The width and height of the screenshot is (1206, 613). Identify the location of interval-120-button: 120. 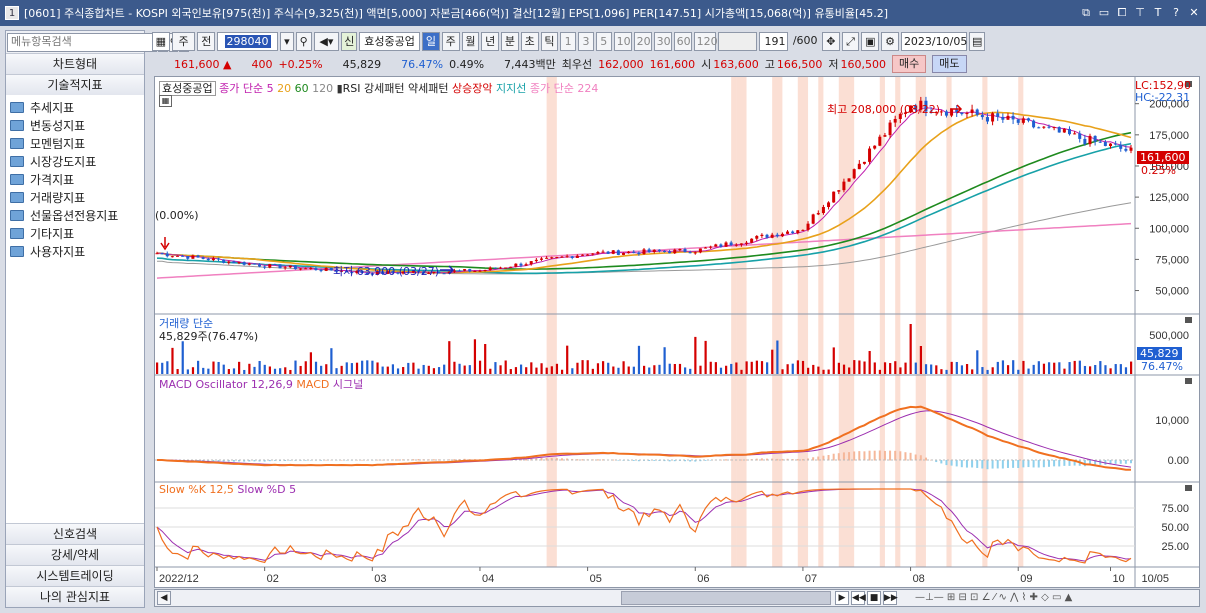
(705, 41).